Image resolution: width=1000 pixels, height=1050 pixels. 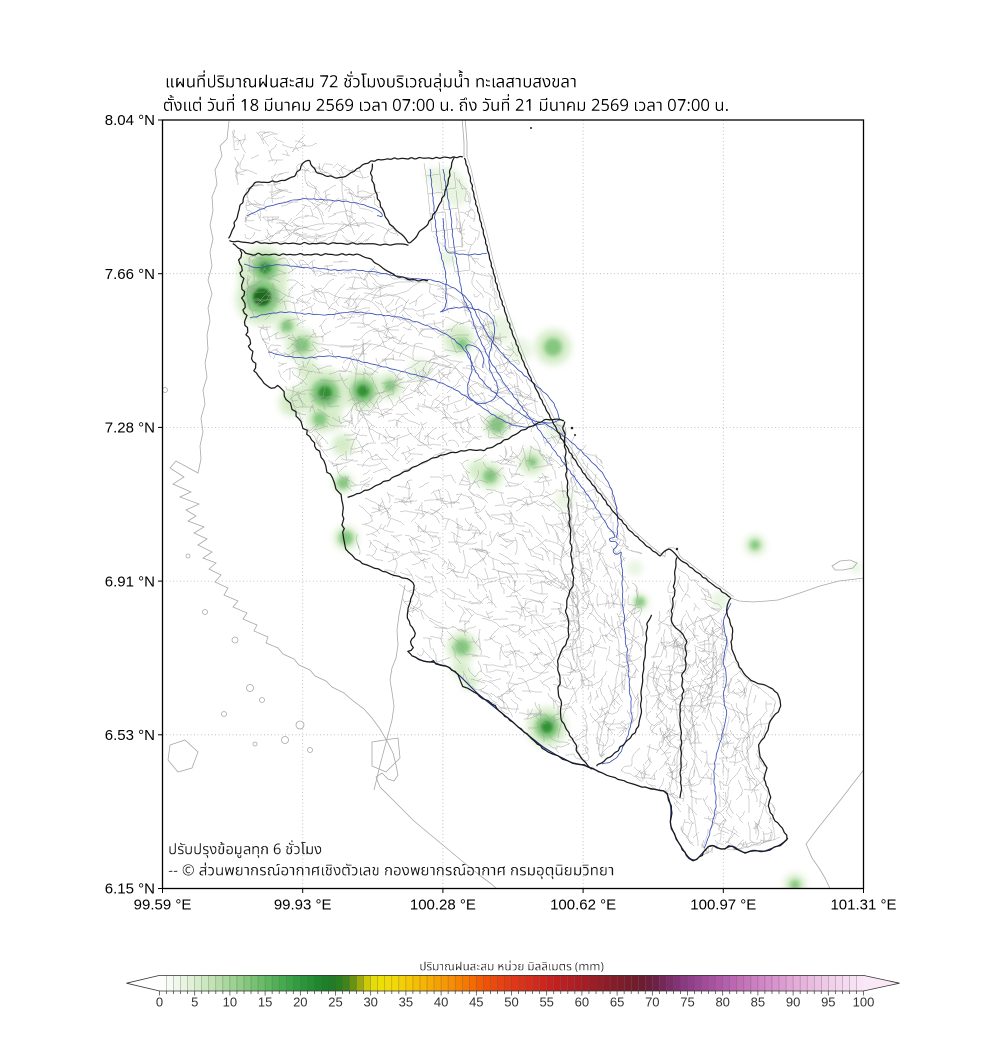 I want to click on svg-text: 80, so click(x=722, y=1002).